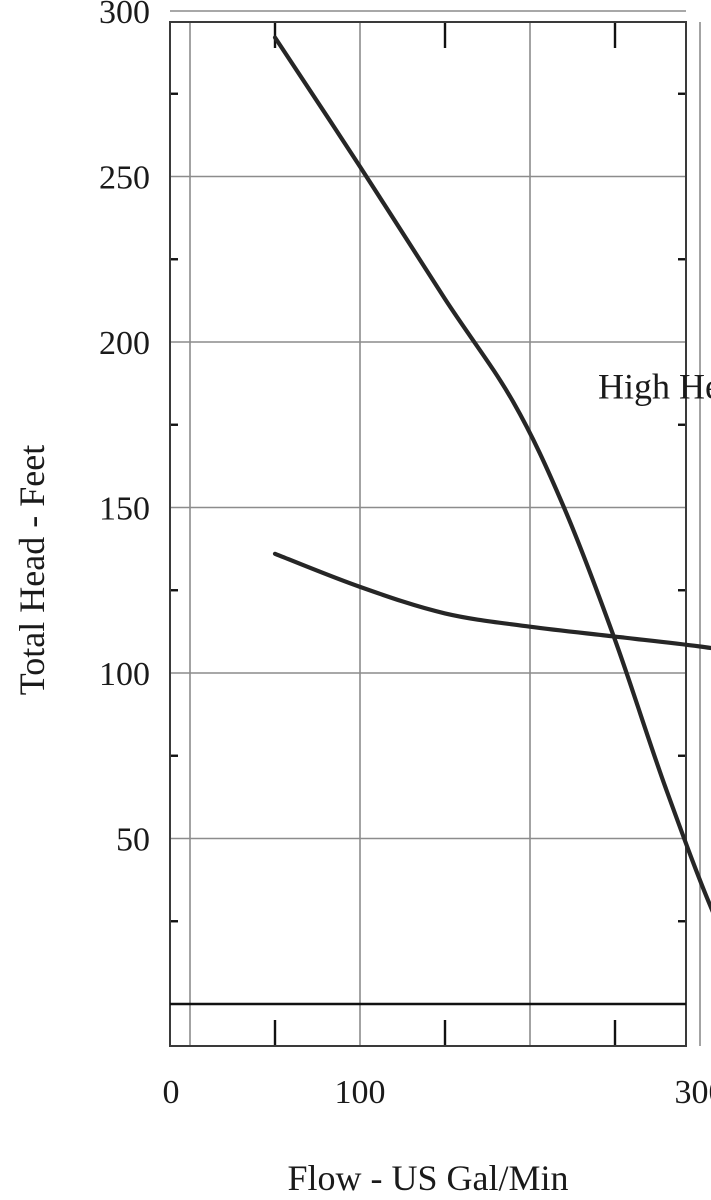 The width and height of the screenshot is (711, 1200). Describe the element at coordinates (360, 1092) in the screenshot. I see `x-tick-label: 100` at that location.